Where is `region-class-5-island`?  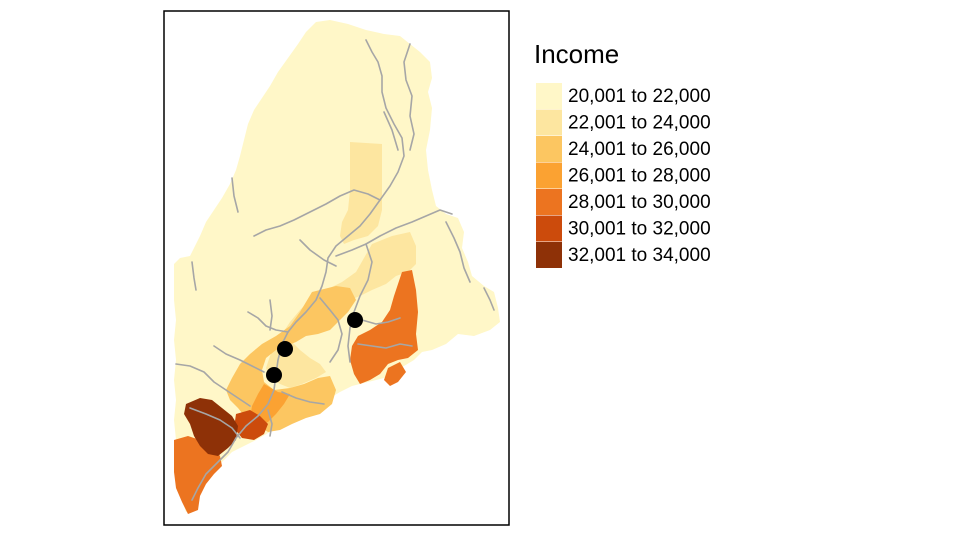
region-class-5-island is located at coordinates (395, 374).